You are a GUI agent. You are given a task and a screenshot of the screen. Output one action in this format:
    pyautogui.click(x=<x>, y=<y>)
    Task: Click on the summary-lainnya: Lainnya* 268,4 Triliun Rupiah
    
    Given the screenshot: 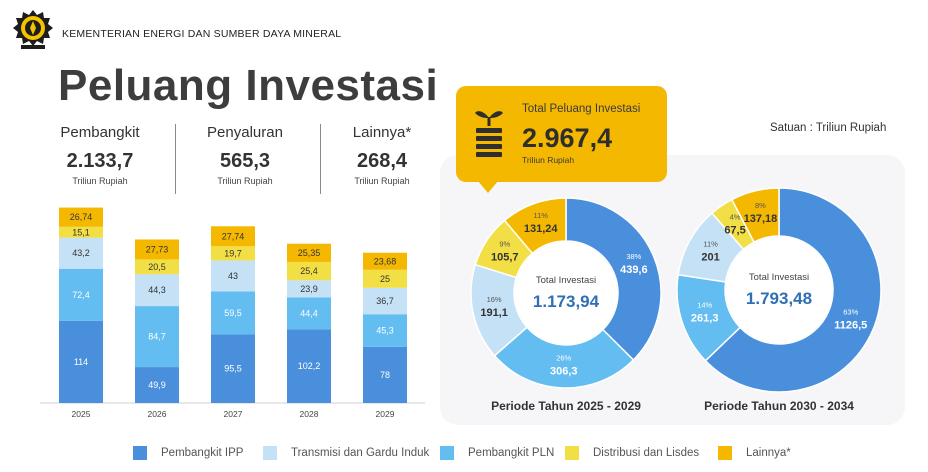 What is the action you would take?
    pyautogui.click(x=382, y=155)
    